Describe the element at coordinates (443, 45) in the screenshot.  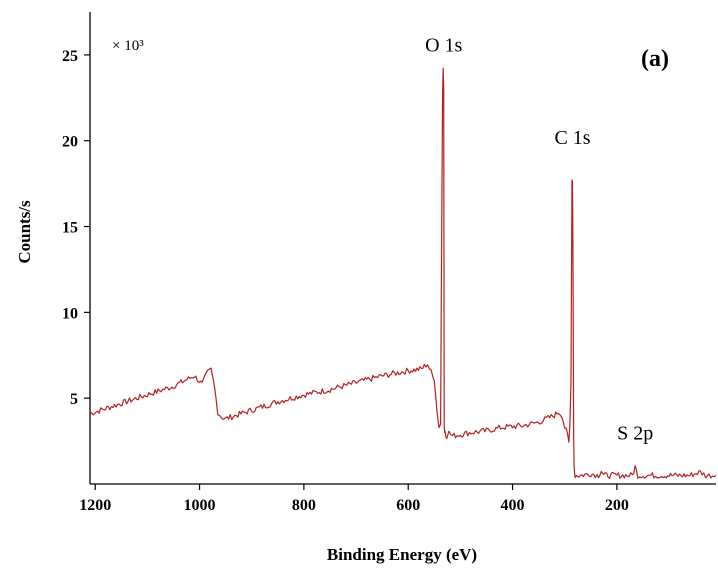
I see `peak-label: O 1s` at that location.